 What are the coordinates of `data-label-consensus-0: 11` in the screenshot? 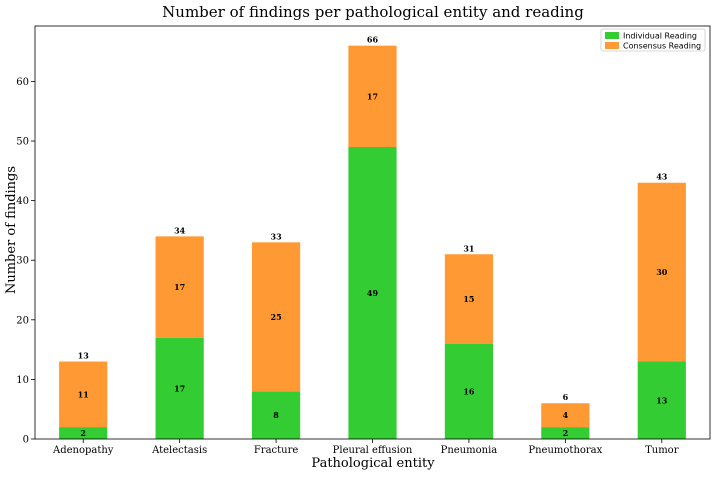 It's located at (83, 394).